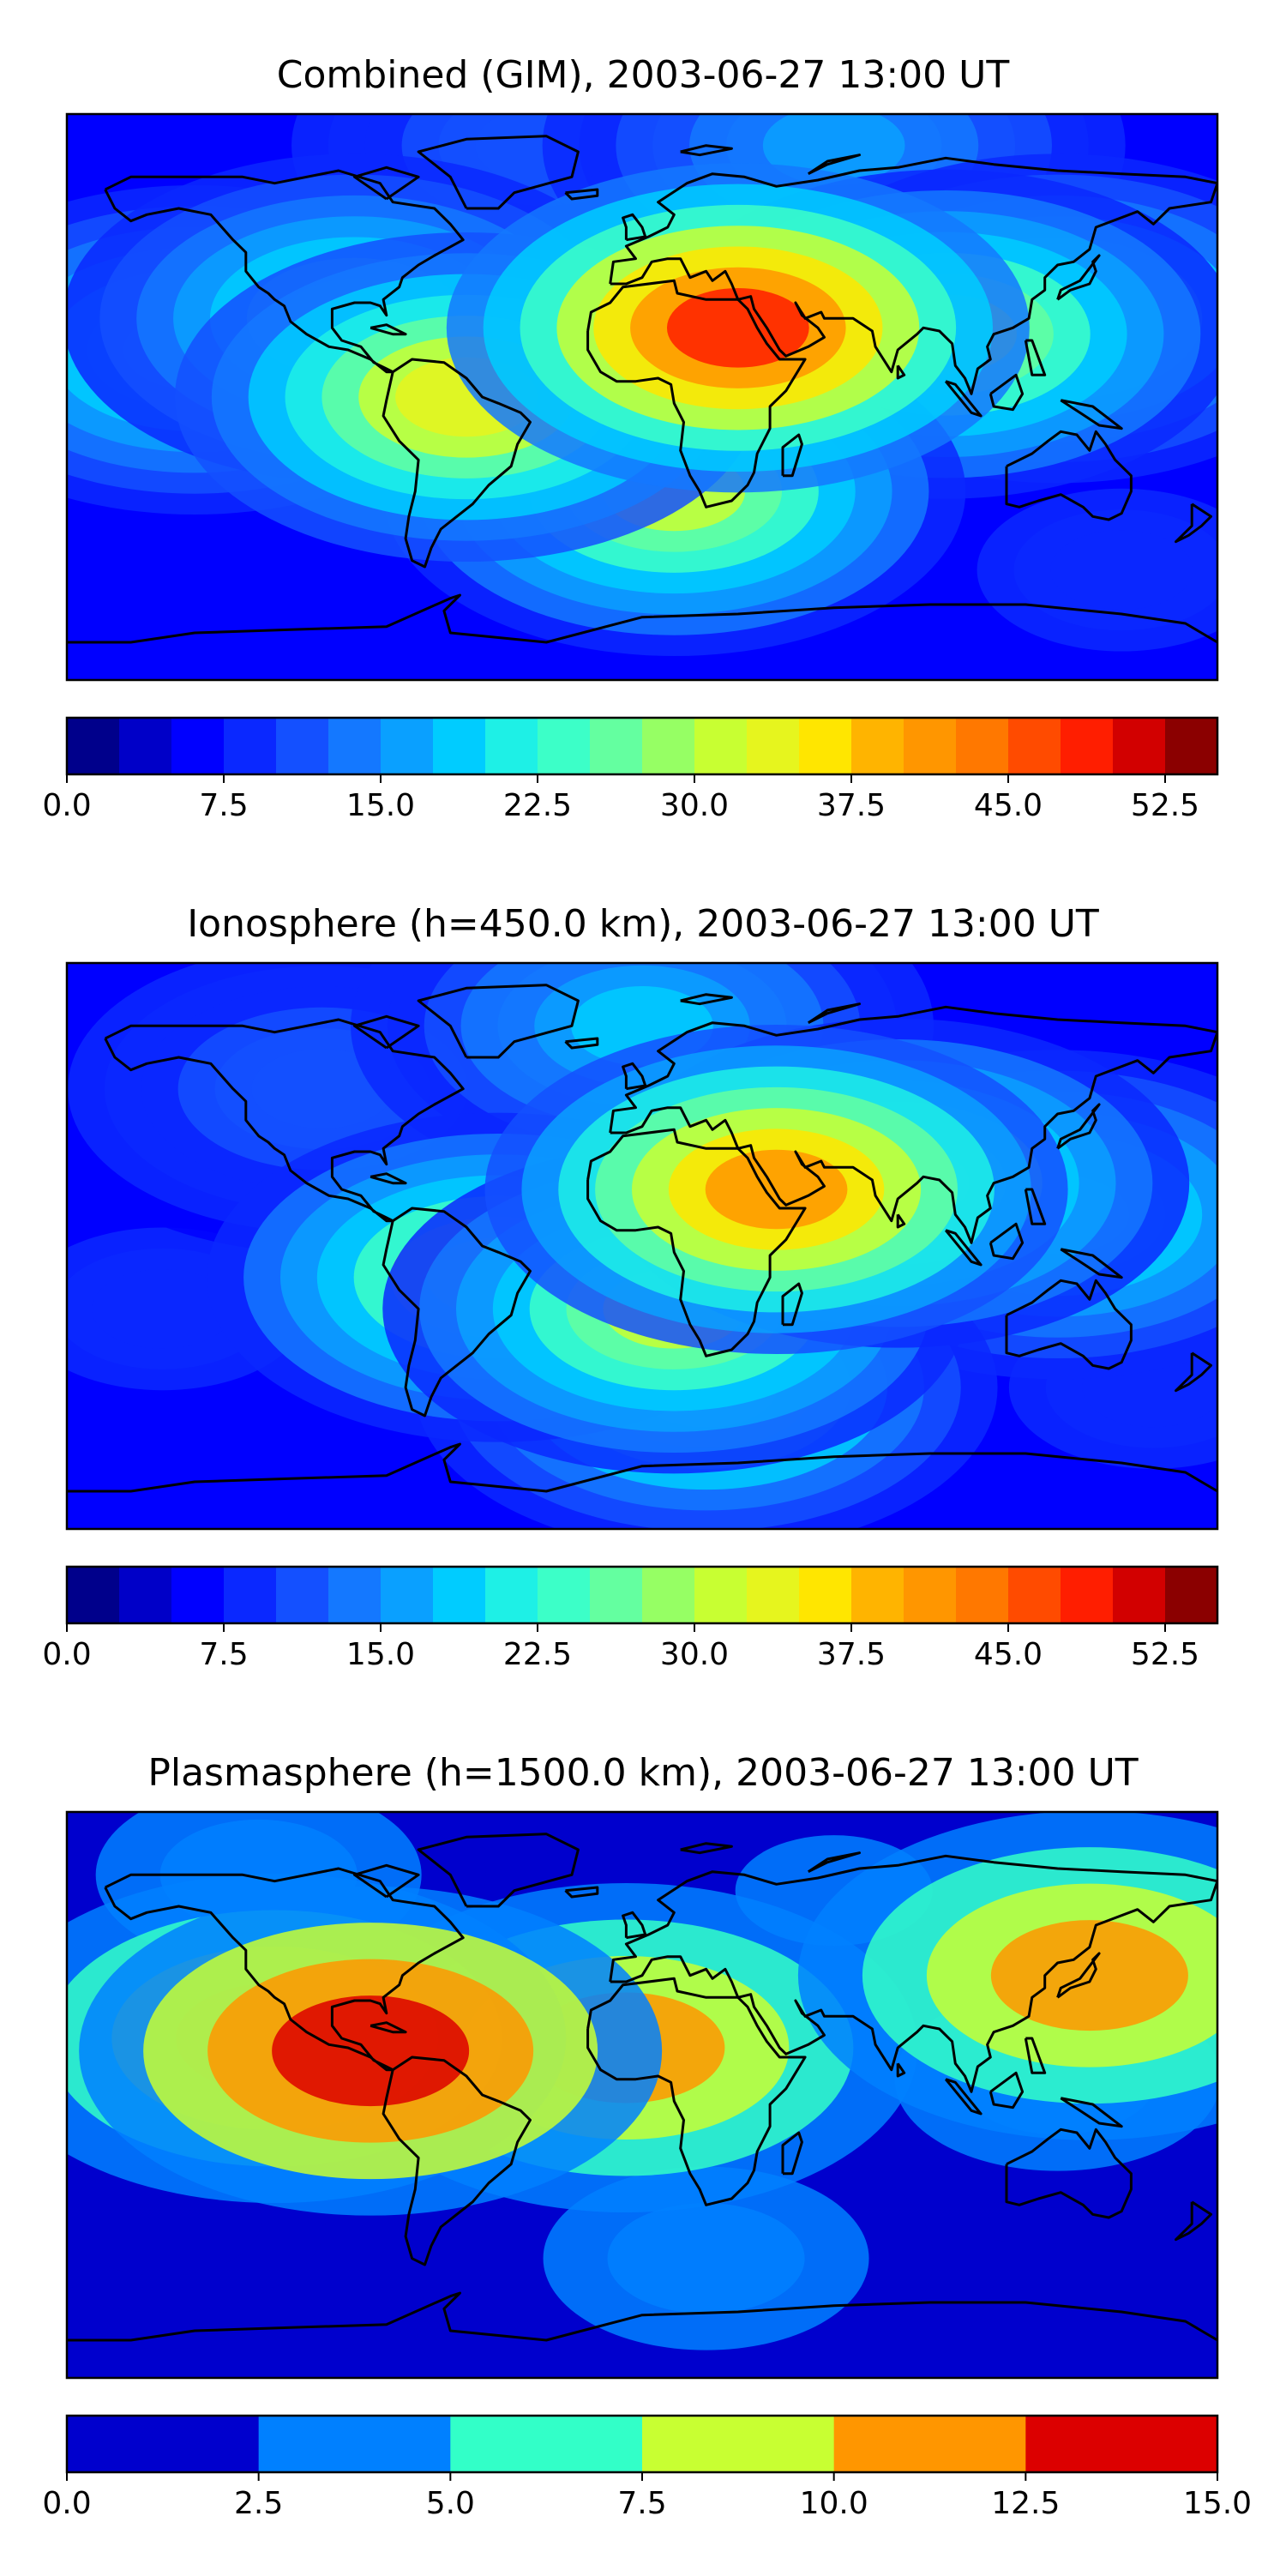 Image resolution: width=1286 pixels, height=2576 pixels. What do you see at coordinates (647, 2467) in the screenshot?
I see `colorbar: 0.0 2.5 5.0 7.5 10.0 12.5 15.0` at bounding box center [647, 2467].